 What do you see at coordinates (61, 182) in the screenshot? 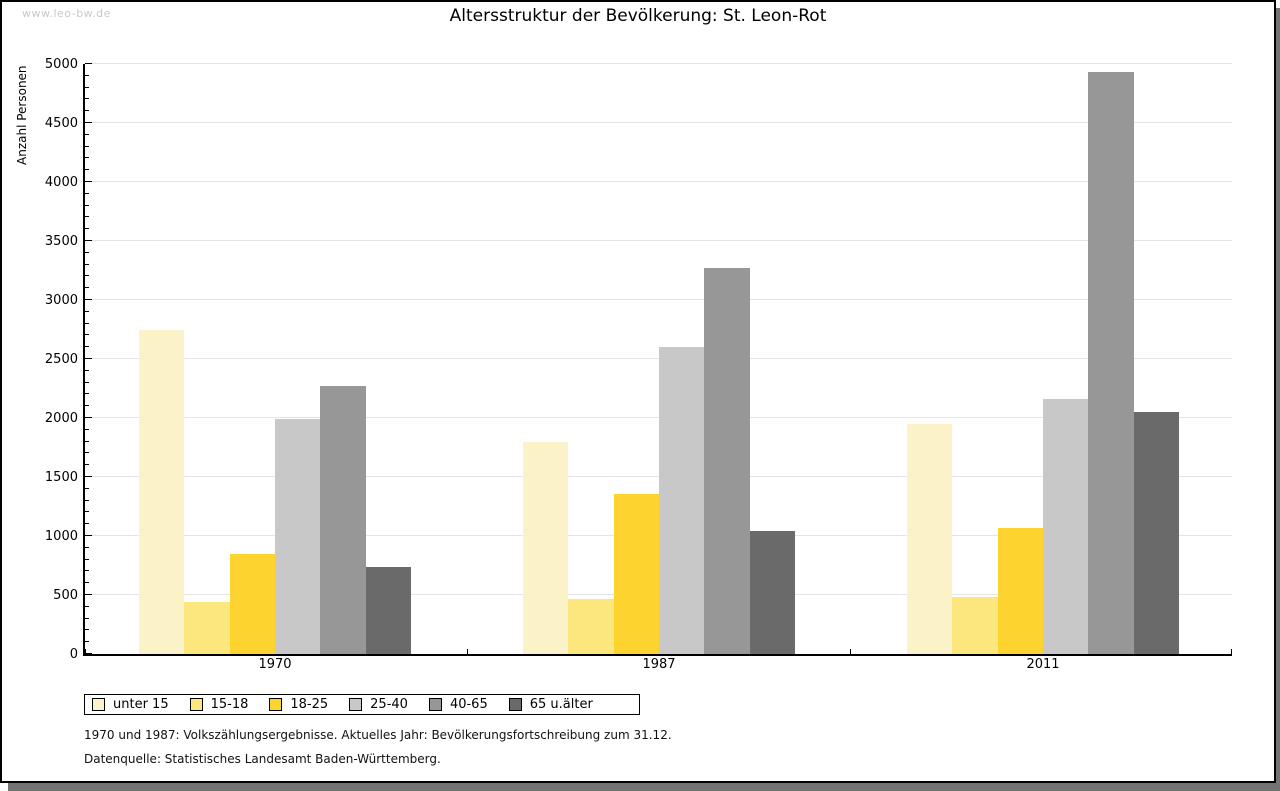
I see `y-tick-label-4000: 4000` at bounding box center [61, 182].